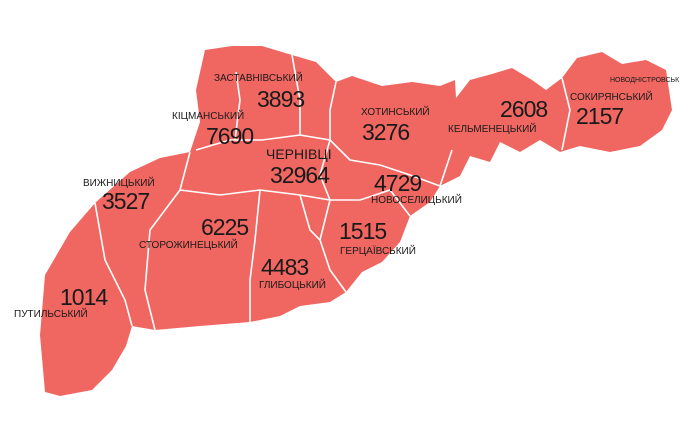 This screenshot has width=695, height=430. I want to click on district-name: ГЛИБОЦЬКИЙ, so click(292, 285).